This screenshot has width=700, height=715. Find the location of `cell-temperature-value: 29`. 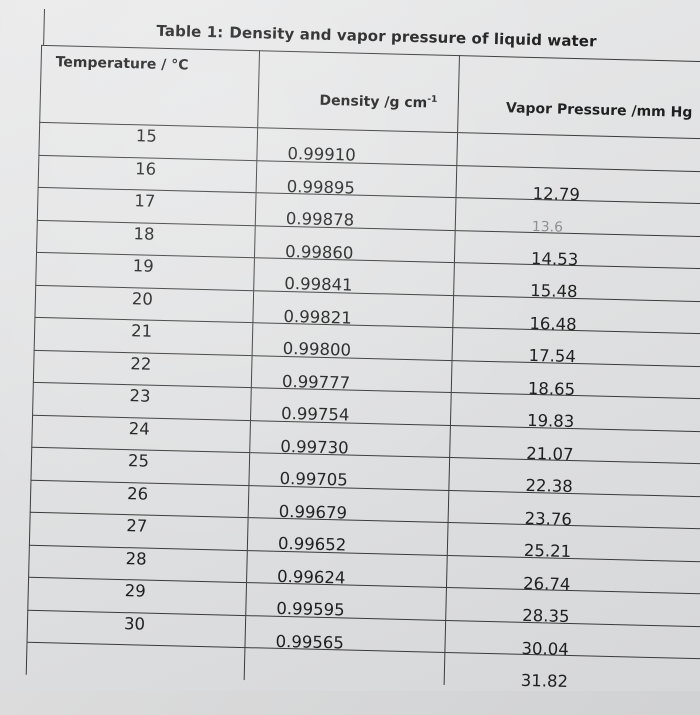

cell-temperature-value: 29 is located at coordinates (135, 591).